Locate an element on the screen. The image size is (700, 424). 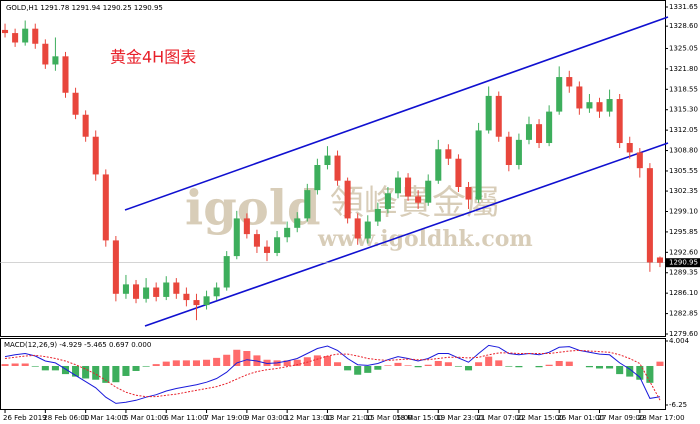
watermark-logo: igold is located at coordinates (253, 209).